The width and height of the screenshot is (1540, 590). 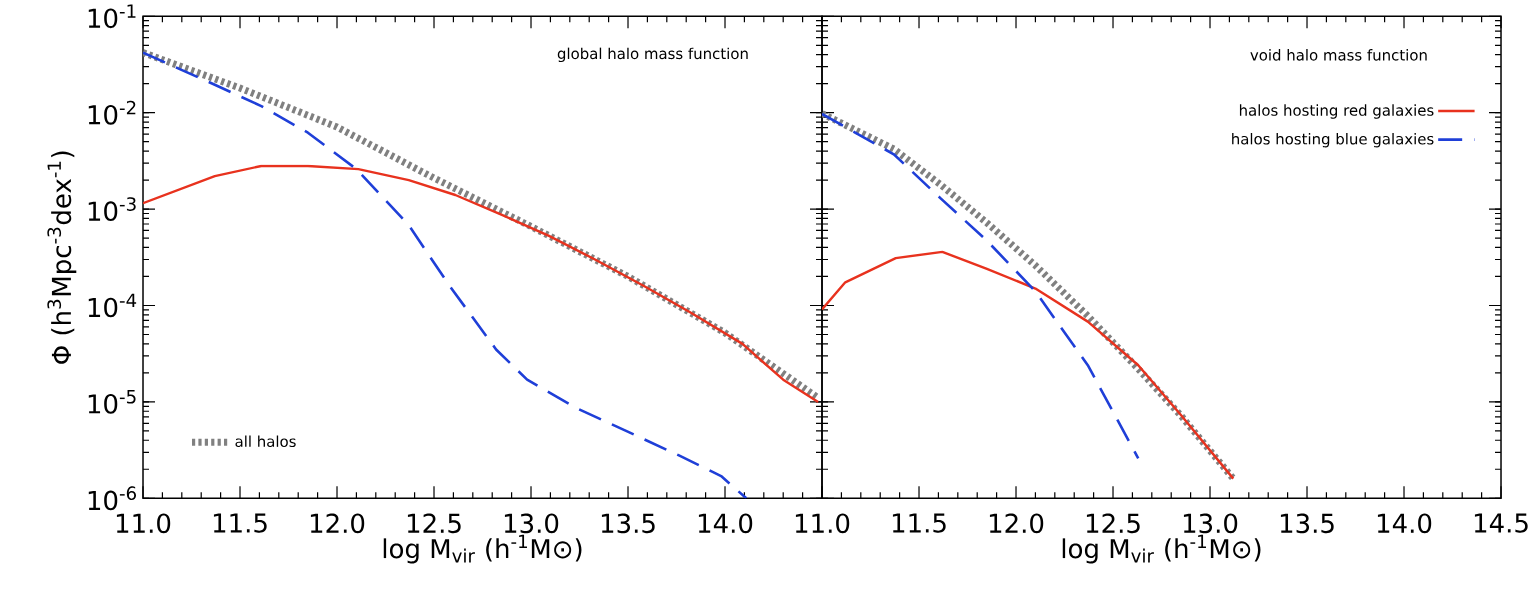 What do you see at coordinates (112, 112) in the screenshot?
I see `y-tick-label: 10$^{-2}$` at bounding box center [112, 112].